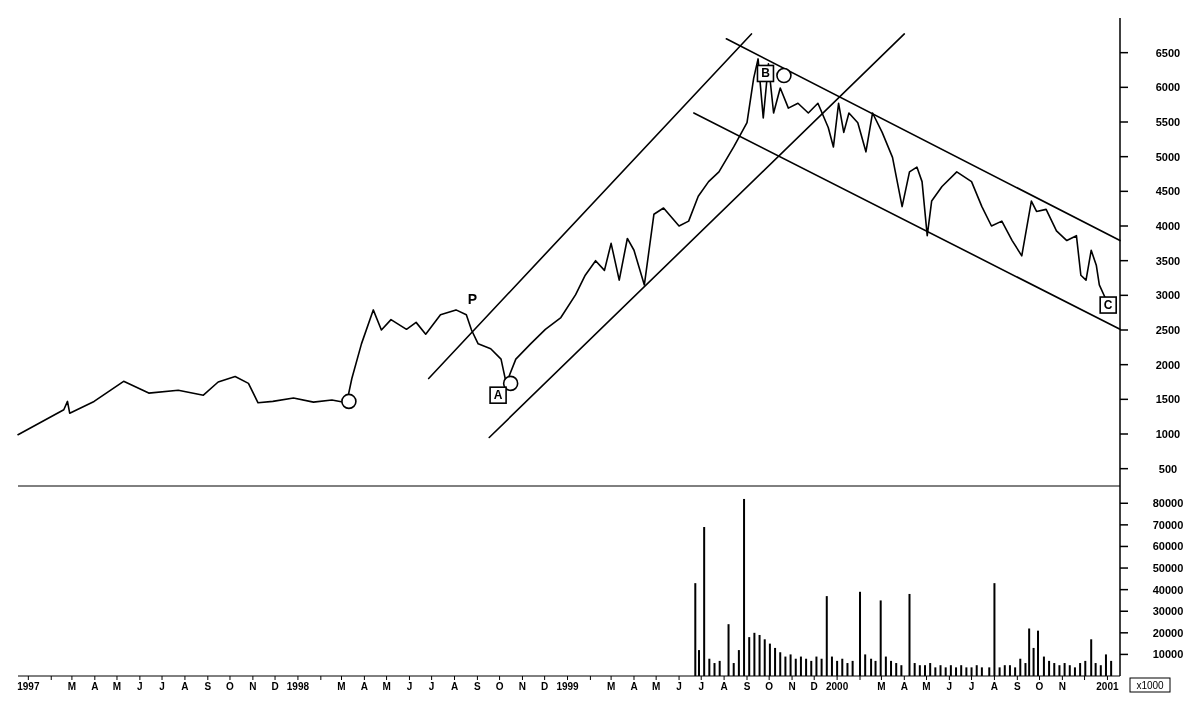 Image resolution: width=1199 pixels, height=708 pixels. Describe the element at coordinates (1107, 686) in the screenshot. I see `x-tick-label: 2001` at that location.